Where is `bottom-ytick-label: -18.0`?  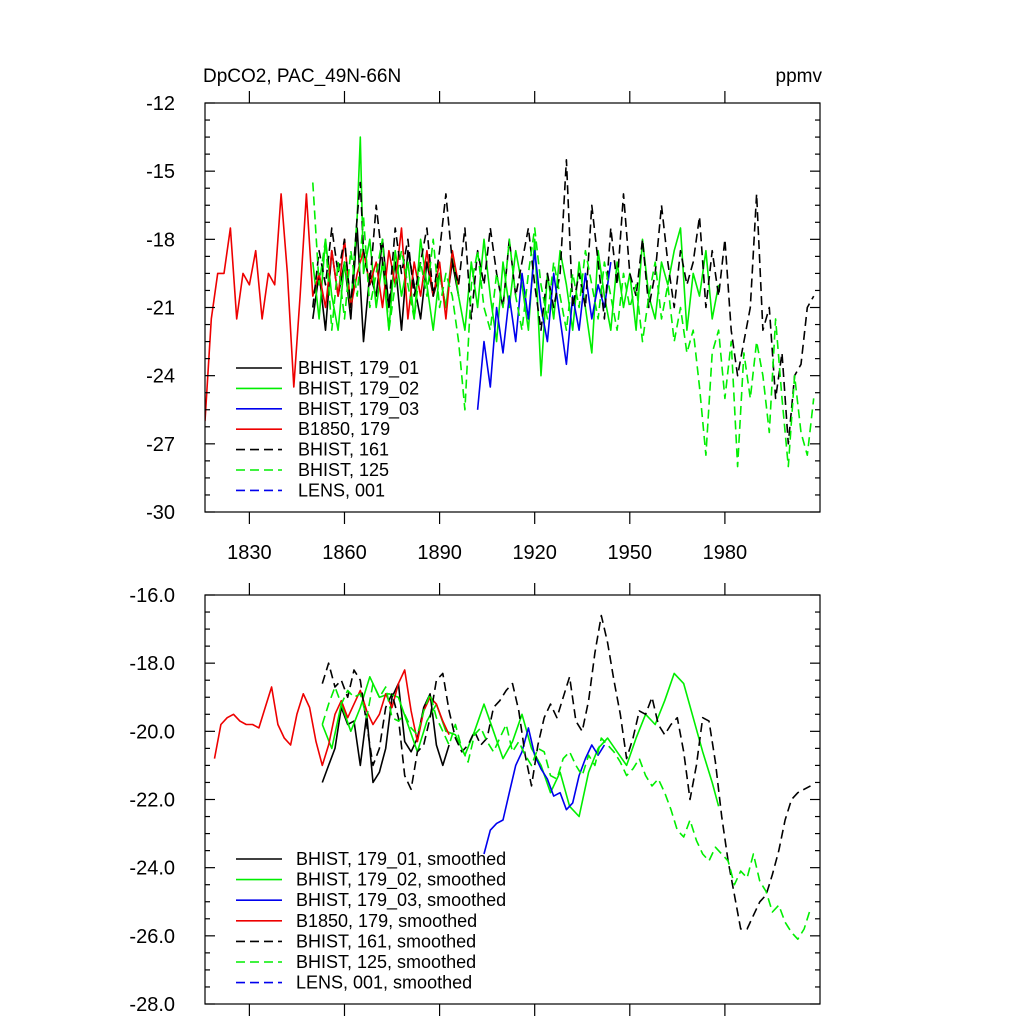
bottom-ytick-label: -18.0 is located at coordinates (152, 664).